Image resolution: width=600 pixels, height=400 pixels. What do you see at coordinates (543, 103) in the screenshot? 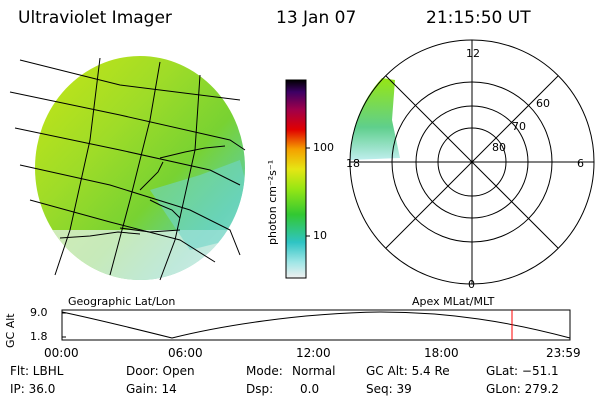
I see `lat-label-60: 60` at bounding box center [543, 103].